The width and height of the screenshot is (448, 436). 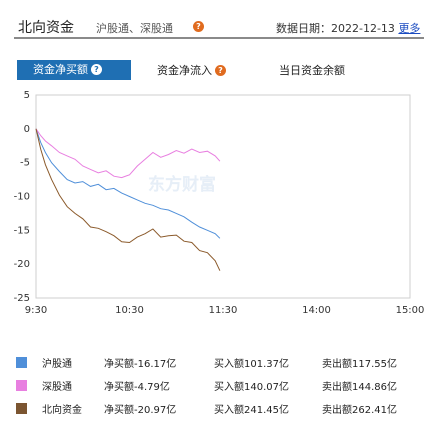 What do you see at coordinates (62, 410) in the screenshot?
I see `legend-name: 北向资金` at bounding box center [62, 410].